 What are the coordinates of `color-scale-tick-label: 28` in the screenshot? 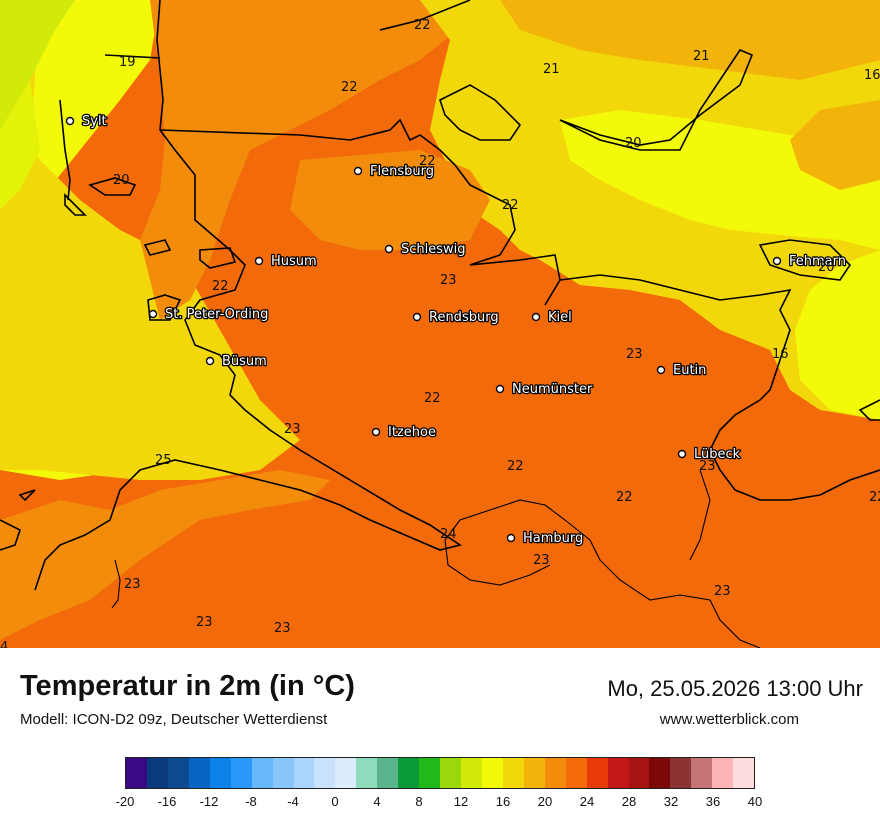 It's located at (629, 801).